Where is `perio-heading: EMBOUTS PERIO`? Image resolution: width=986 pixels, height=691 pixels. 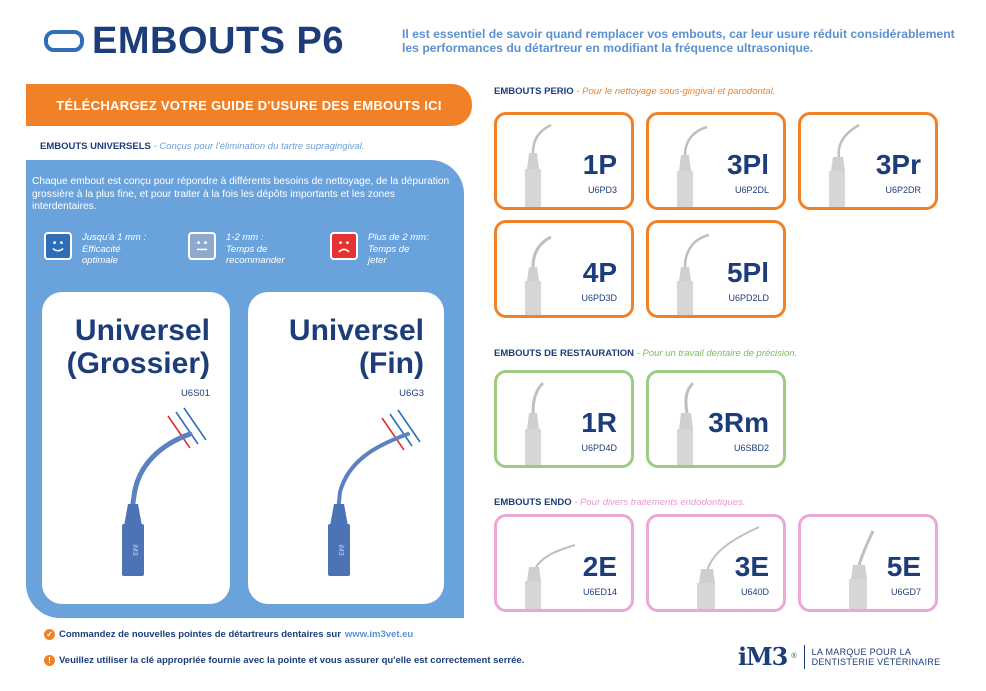 perio-heading: EMBOUTS PERIO is located at coordinates (534, 91).